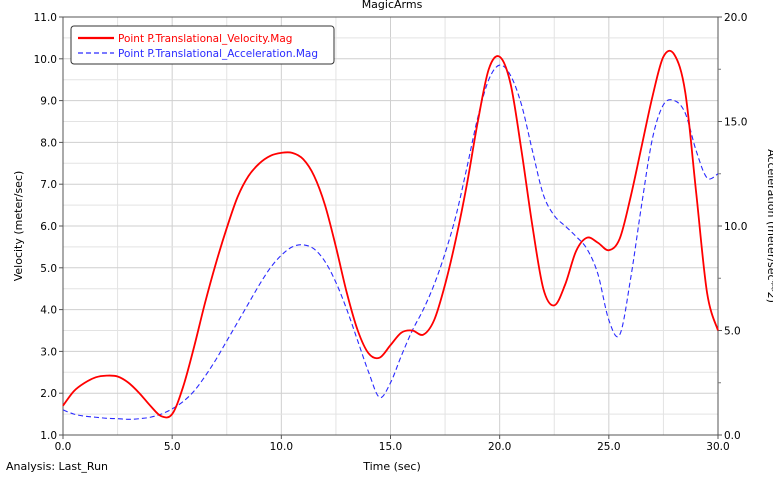 The image size is (773, 480). Describe the element at coordinates (18, 226) in the screenshot. I see `y-axis-left-label: Velocity (meter/sec)` at that location.